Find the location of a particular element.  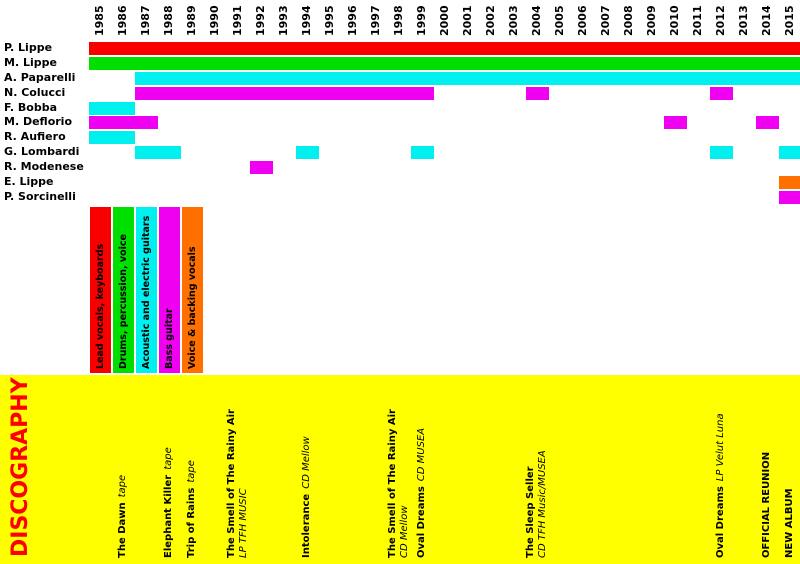

legend-label: Drums, percussion, voice is located at coordinates (123, 301).